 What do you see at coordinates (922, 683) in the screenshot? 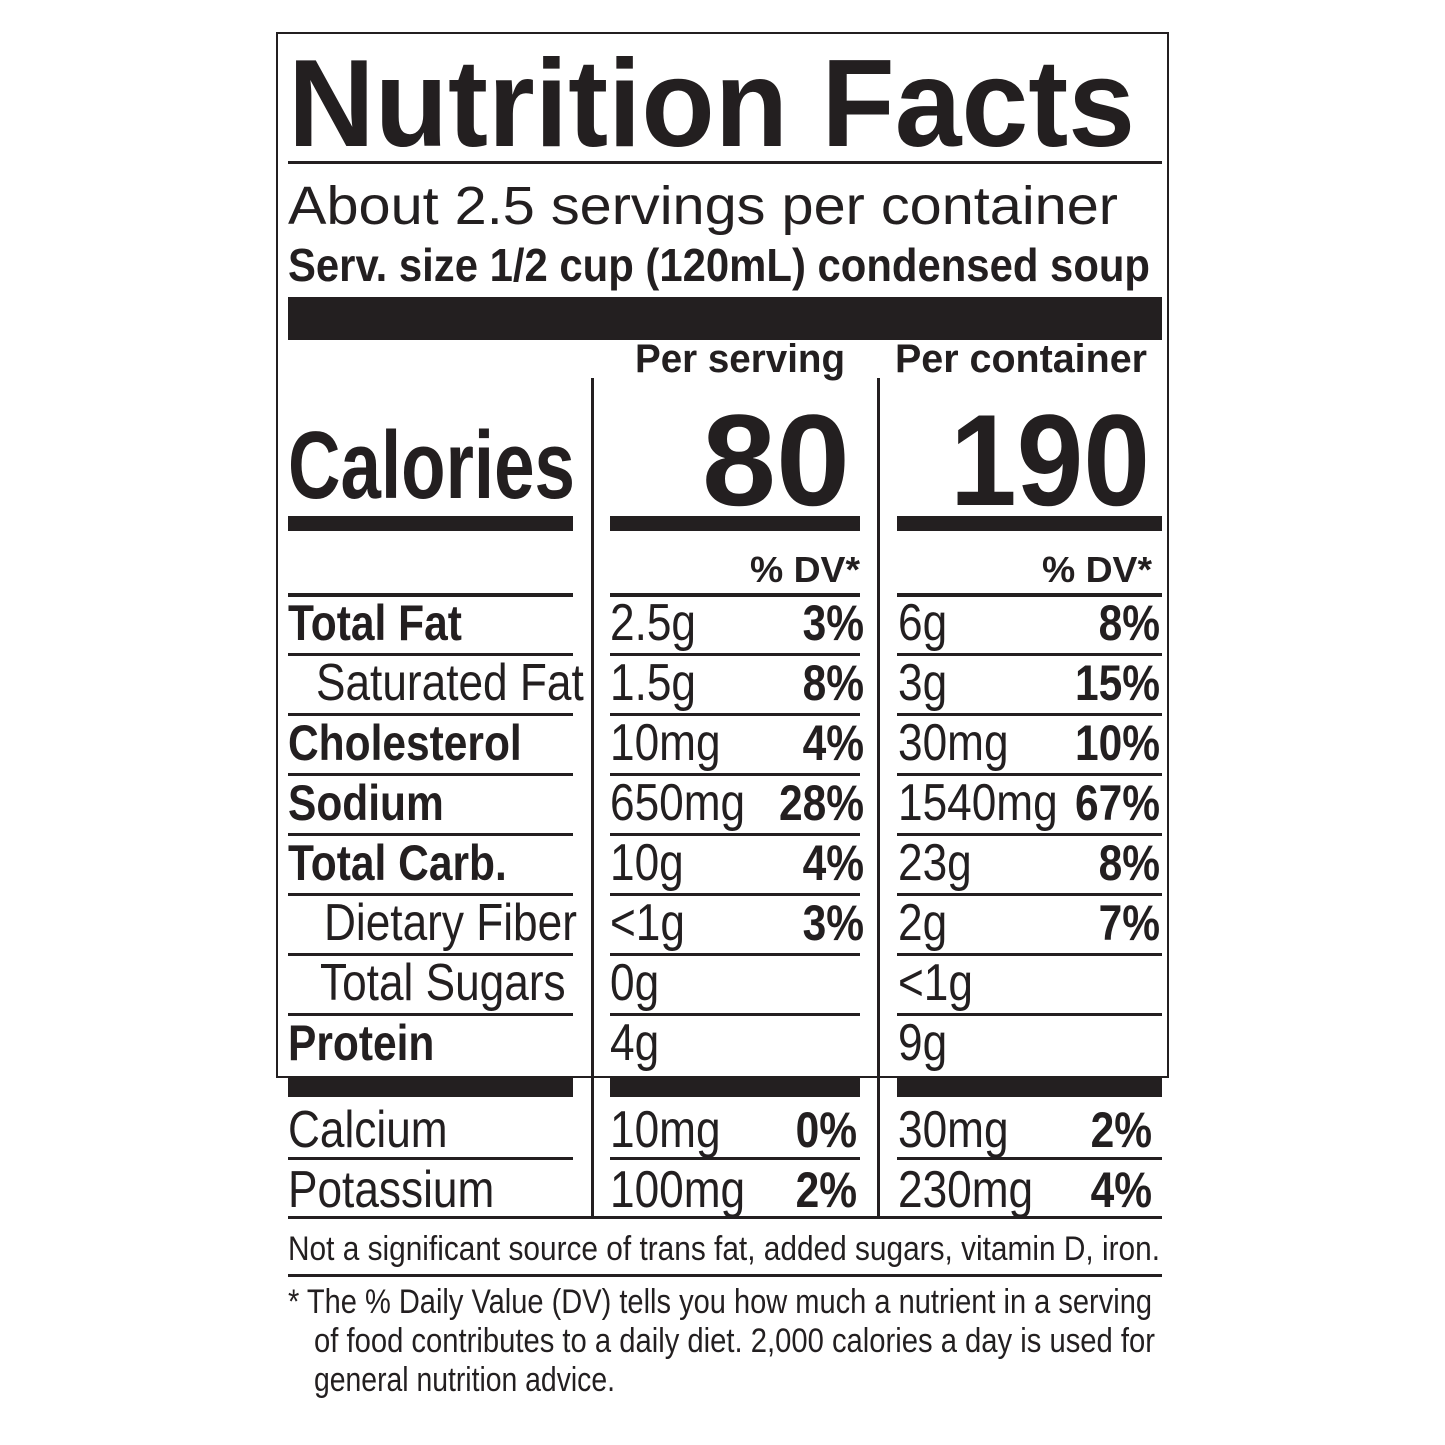
I see `container-amount: 3g` at bounding box center [922, 683].